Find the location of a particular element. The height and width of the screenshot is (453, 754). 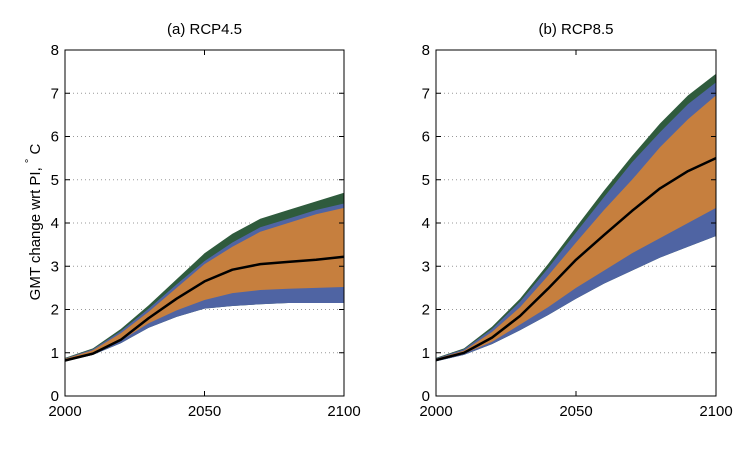

y-axis-label-text: GMT change wrt PI, is located at coordinates (35, 233).